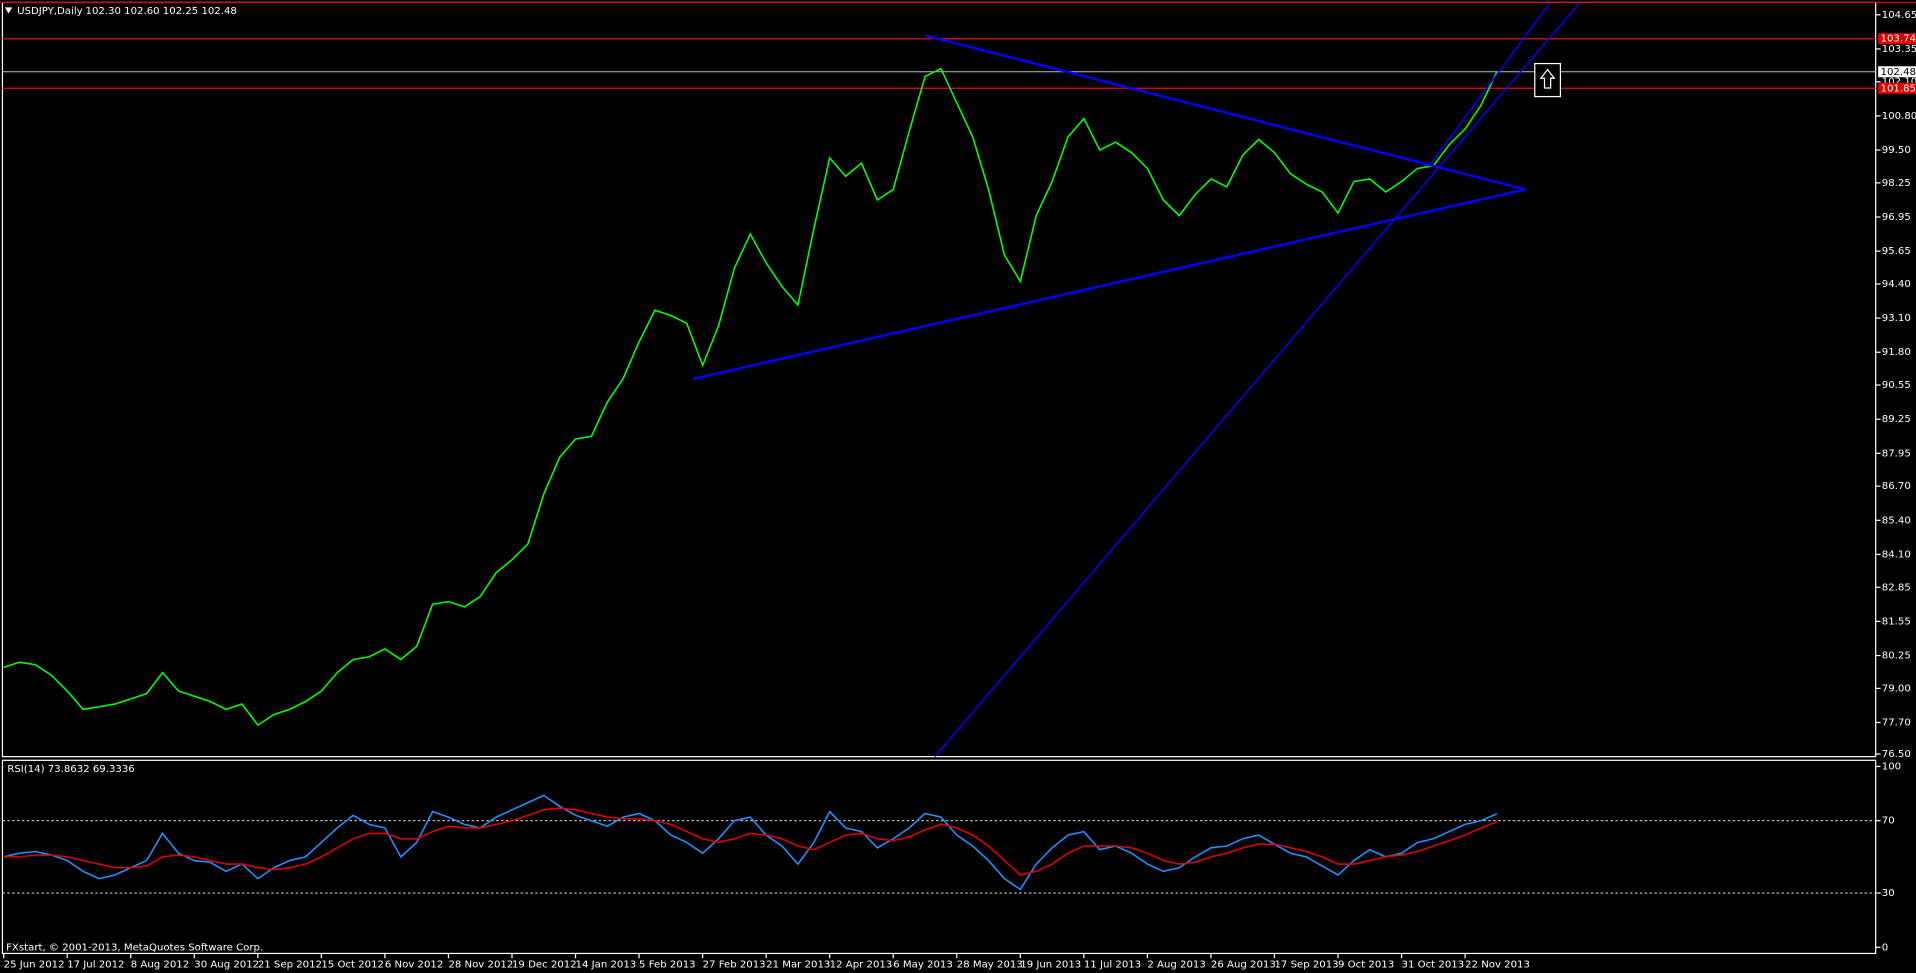  I want to click on y-tick-label: 84.10, so click(1896, 554).